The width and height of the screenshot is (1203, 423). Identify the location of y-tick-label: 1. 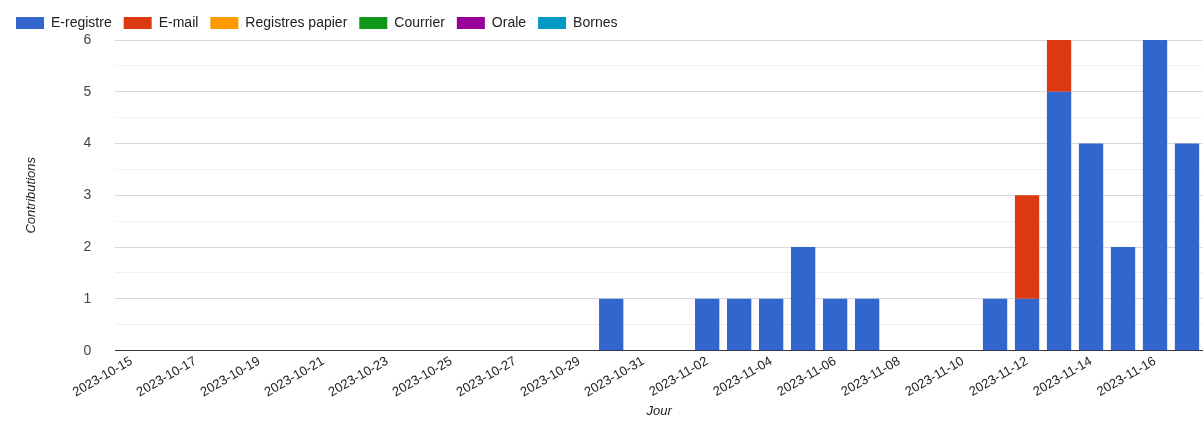
(87, 297).